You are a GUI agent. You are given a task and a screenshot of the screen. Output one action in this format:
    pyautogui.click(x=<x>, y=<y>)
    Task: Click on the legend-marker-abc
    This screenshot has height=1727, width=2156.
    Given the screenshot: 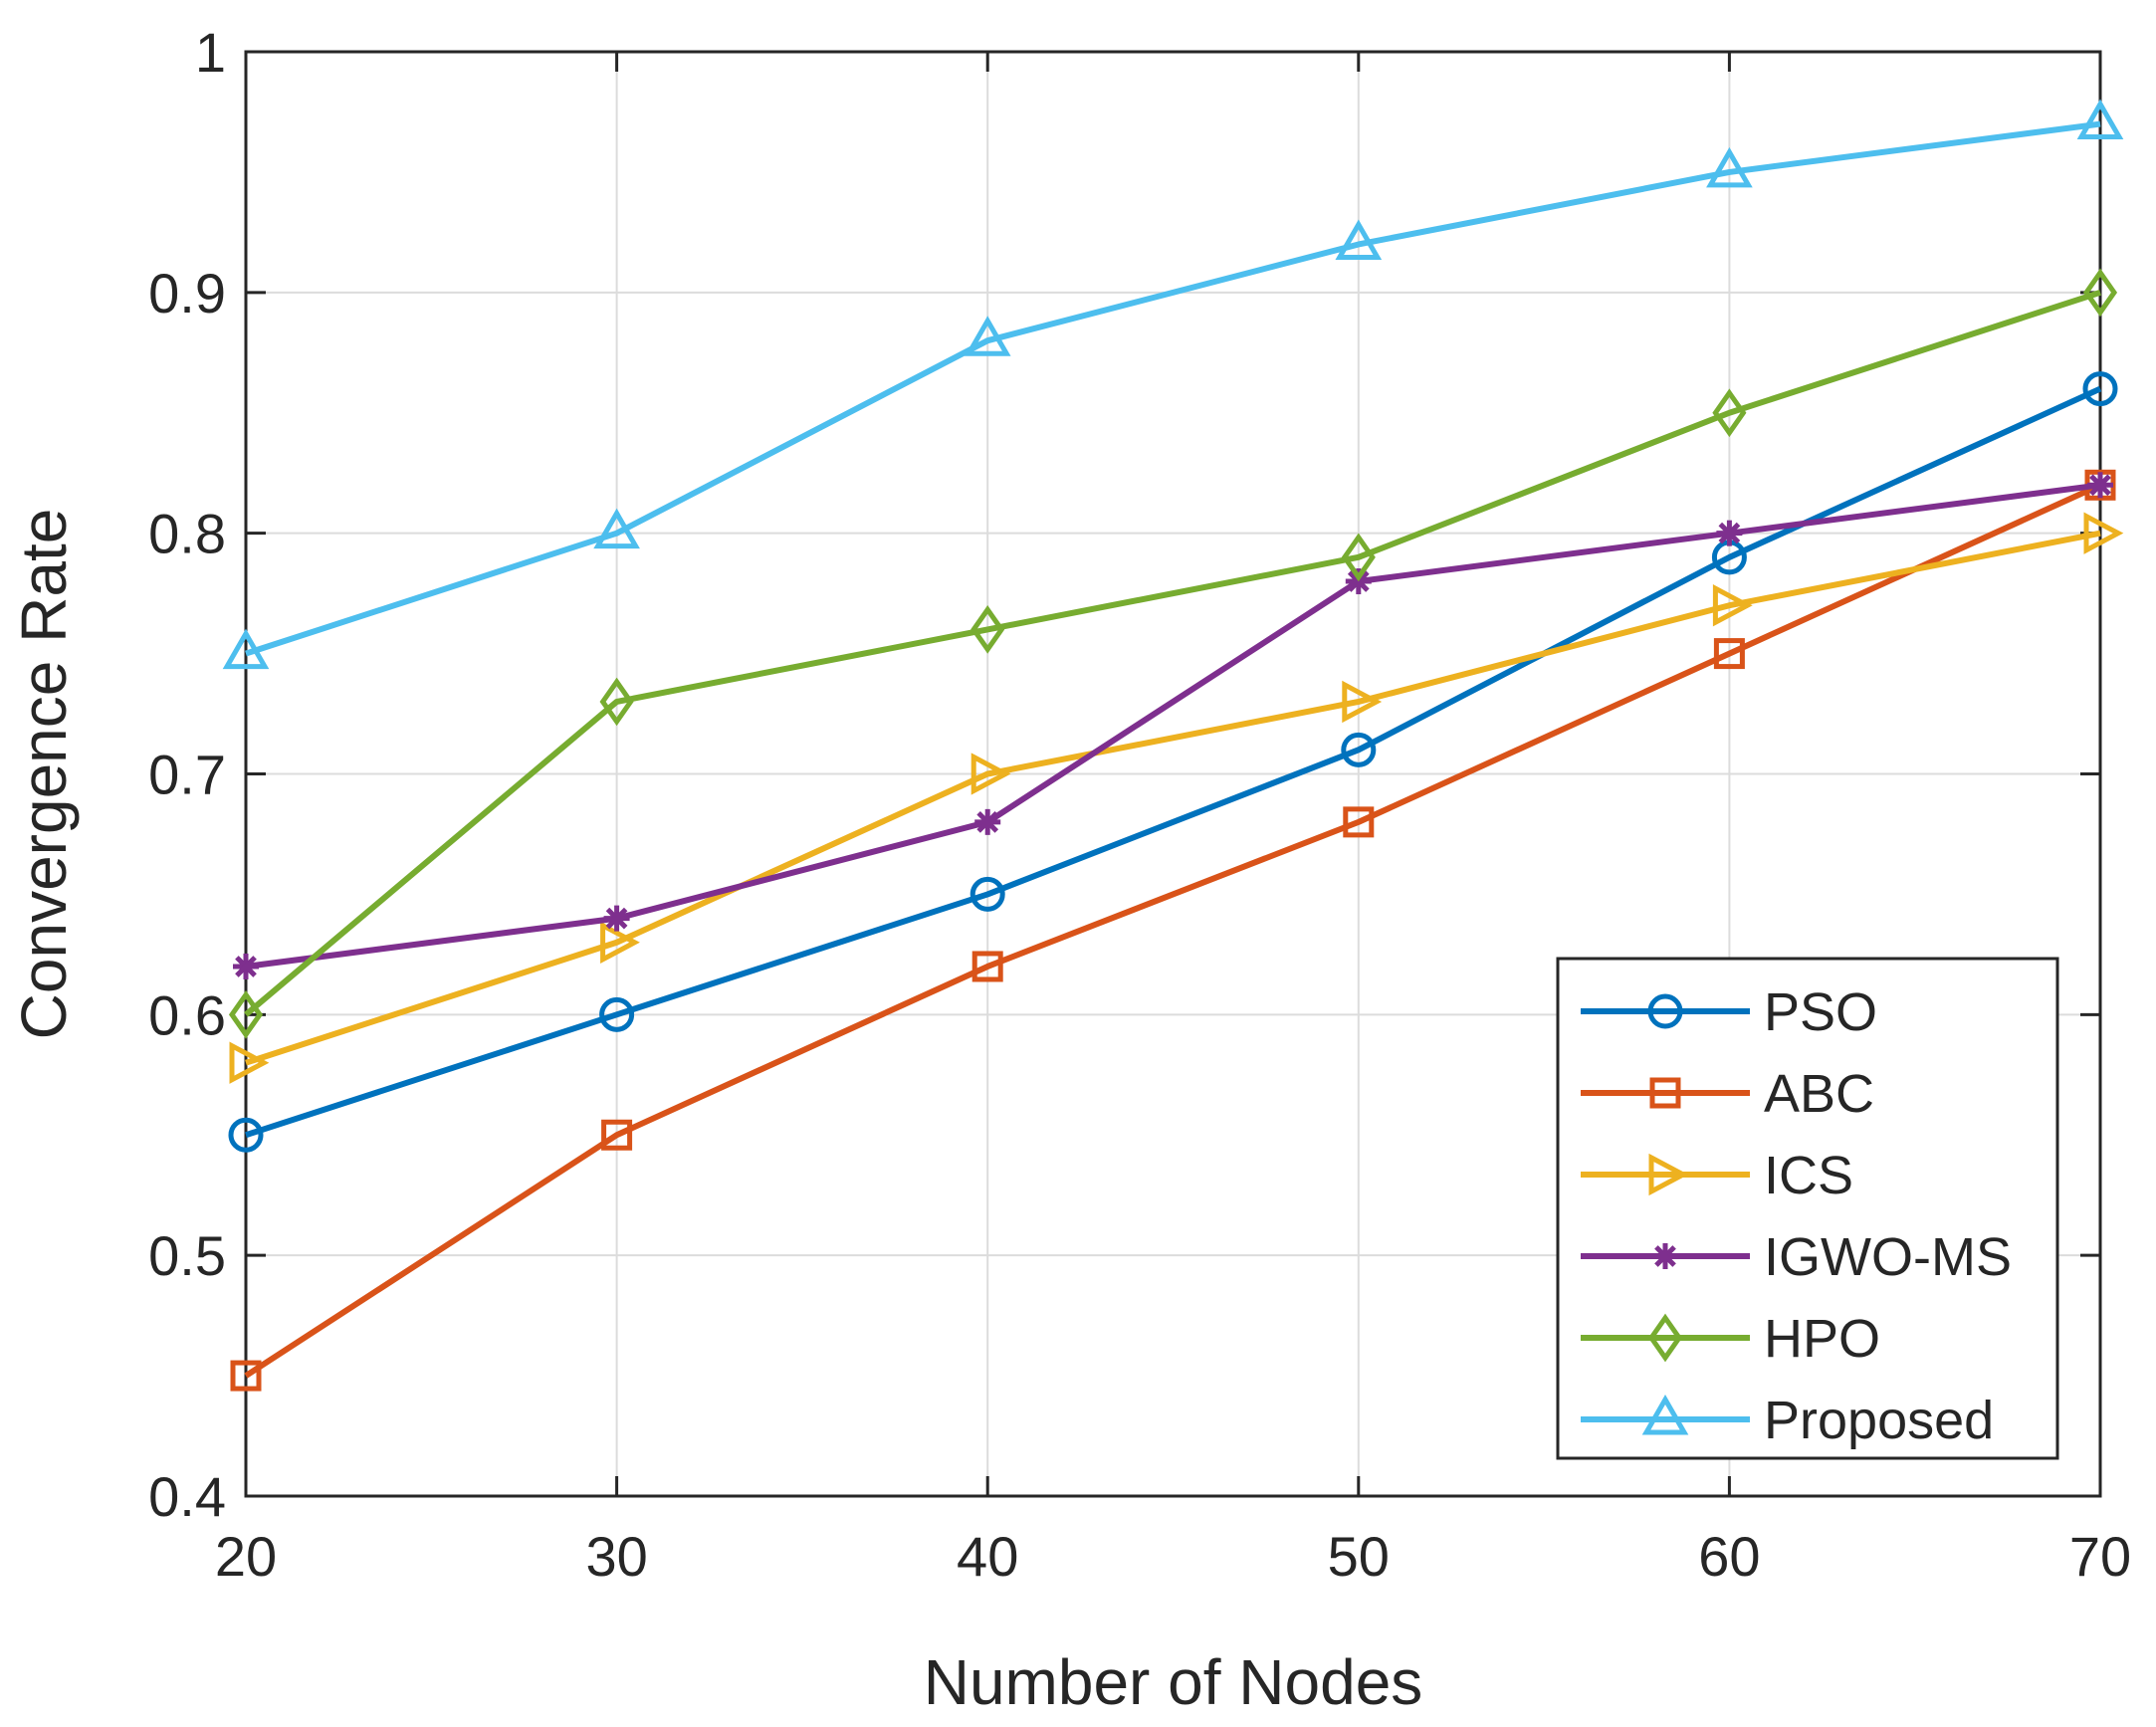 What is the action you would take?
    pyautogui.click(x=1665, y=1093)
    